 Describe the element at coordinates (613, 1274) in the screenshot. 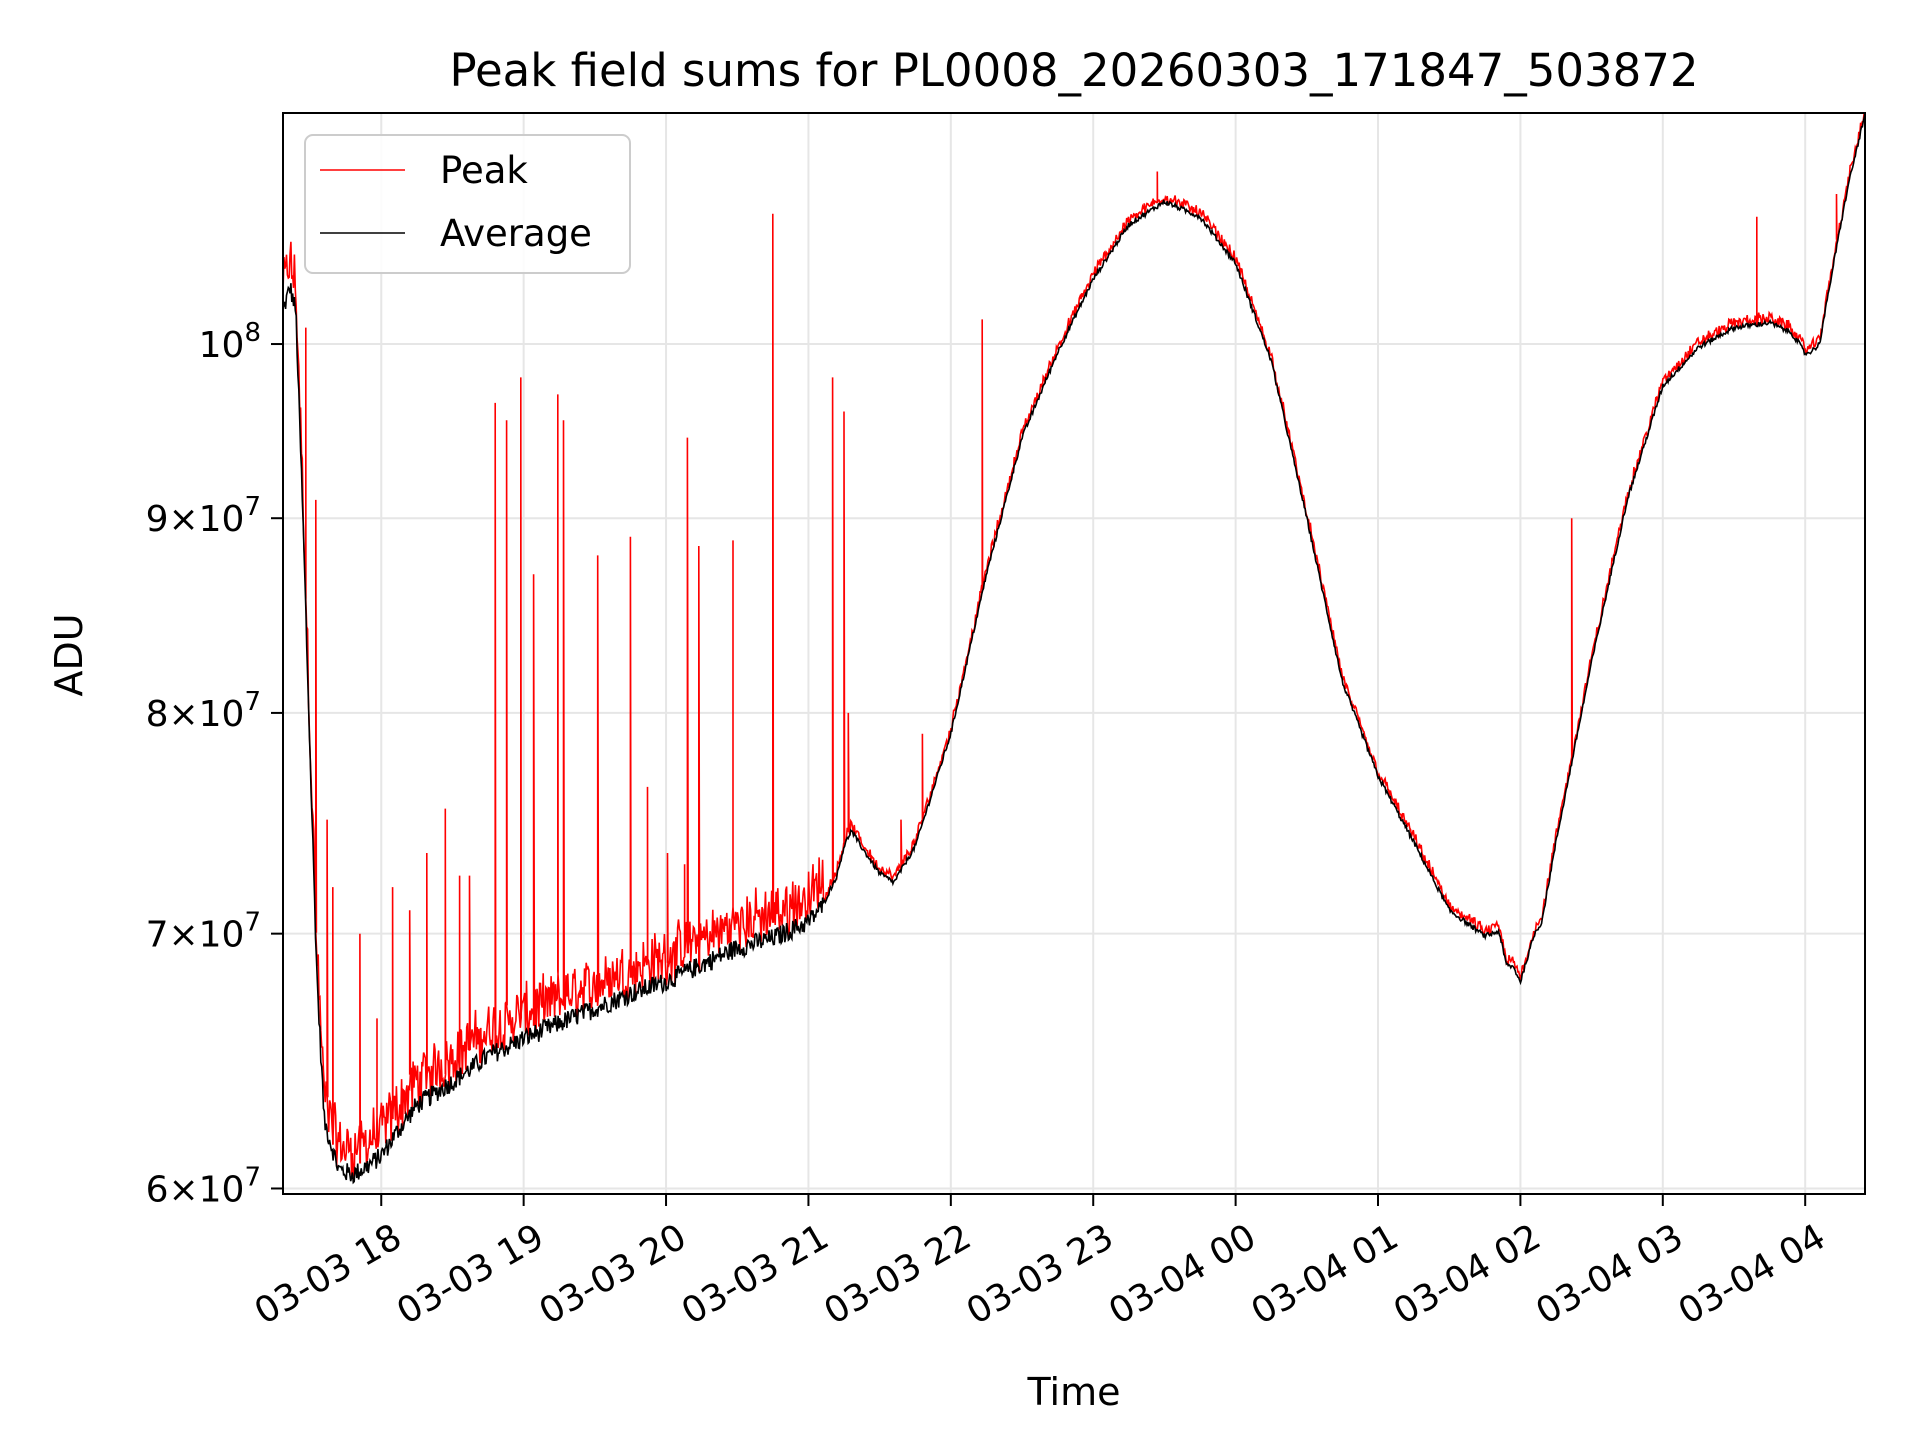

I see `x-tick-label: 03-03 20` at that location.